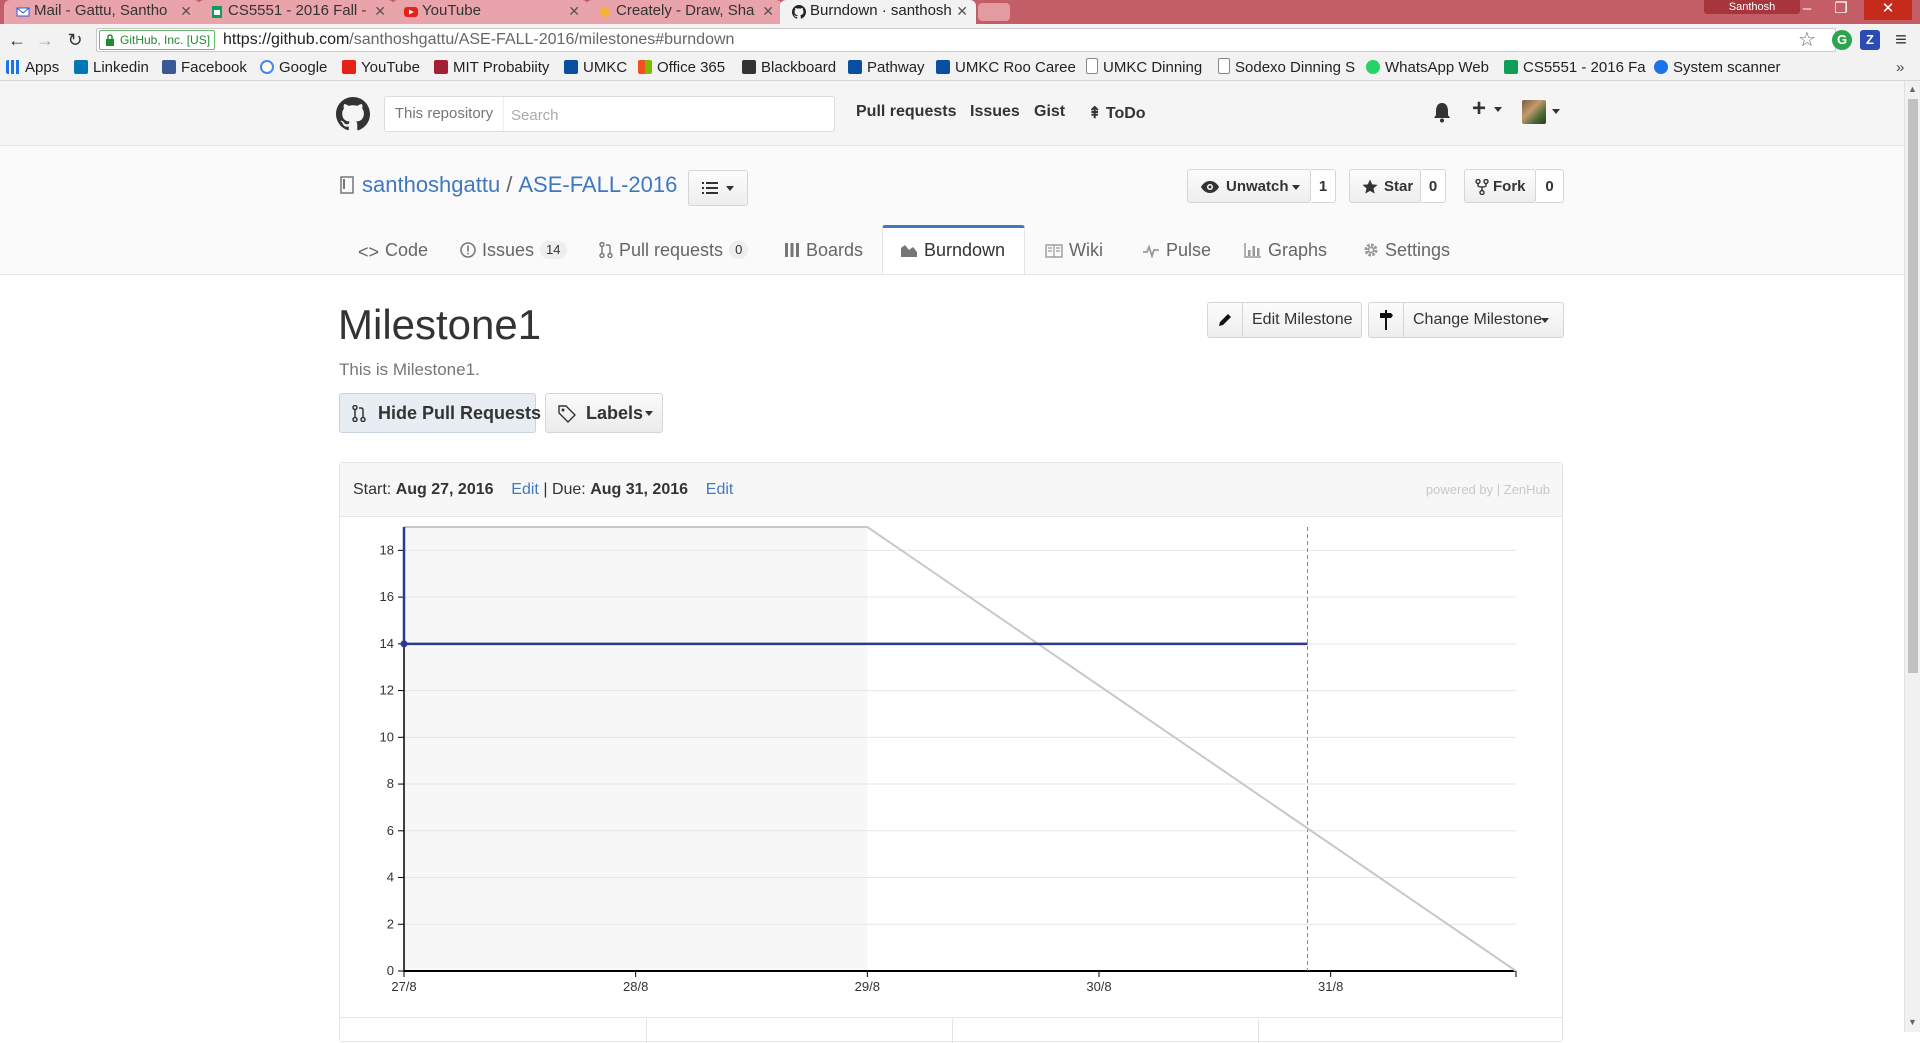  Describe the element at coordinates (381, 68) in the screenshot. I see `bookmark-youtube: YouTube` at that location.